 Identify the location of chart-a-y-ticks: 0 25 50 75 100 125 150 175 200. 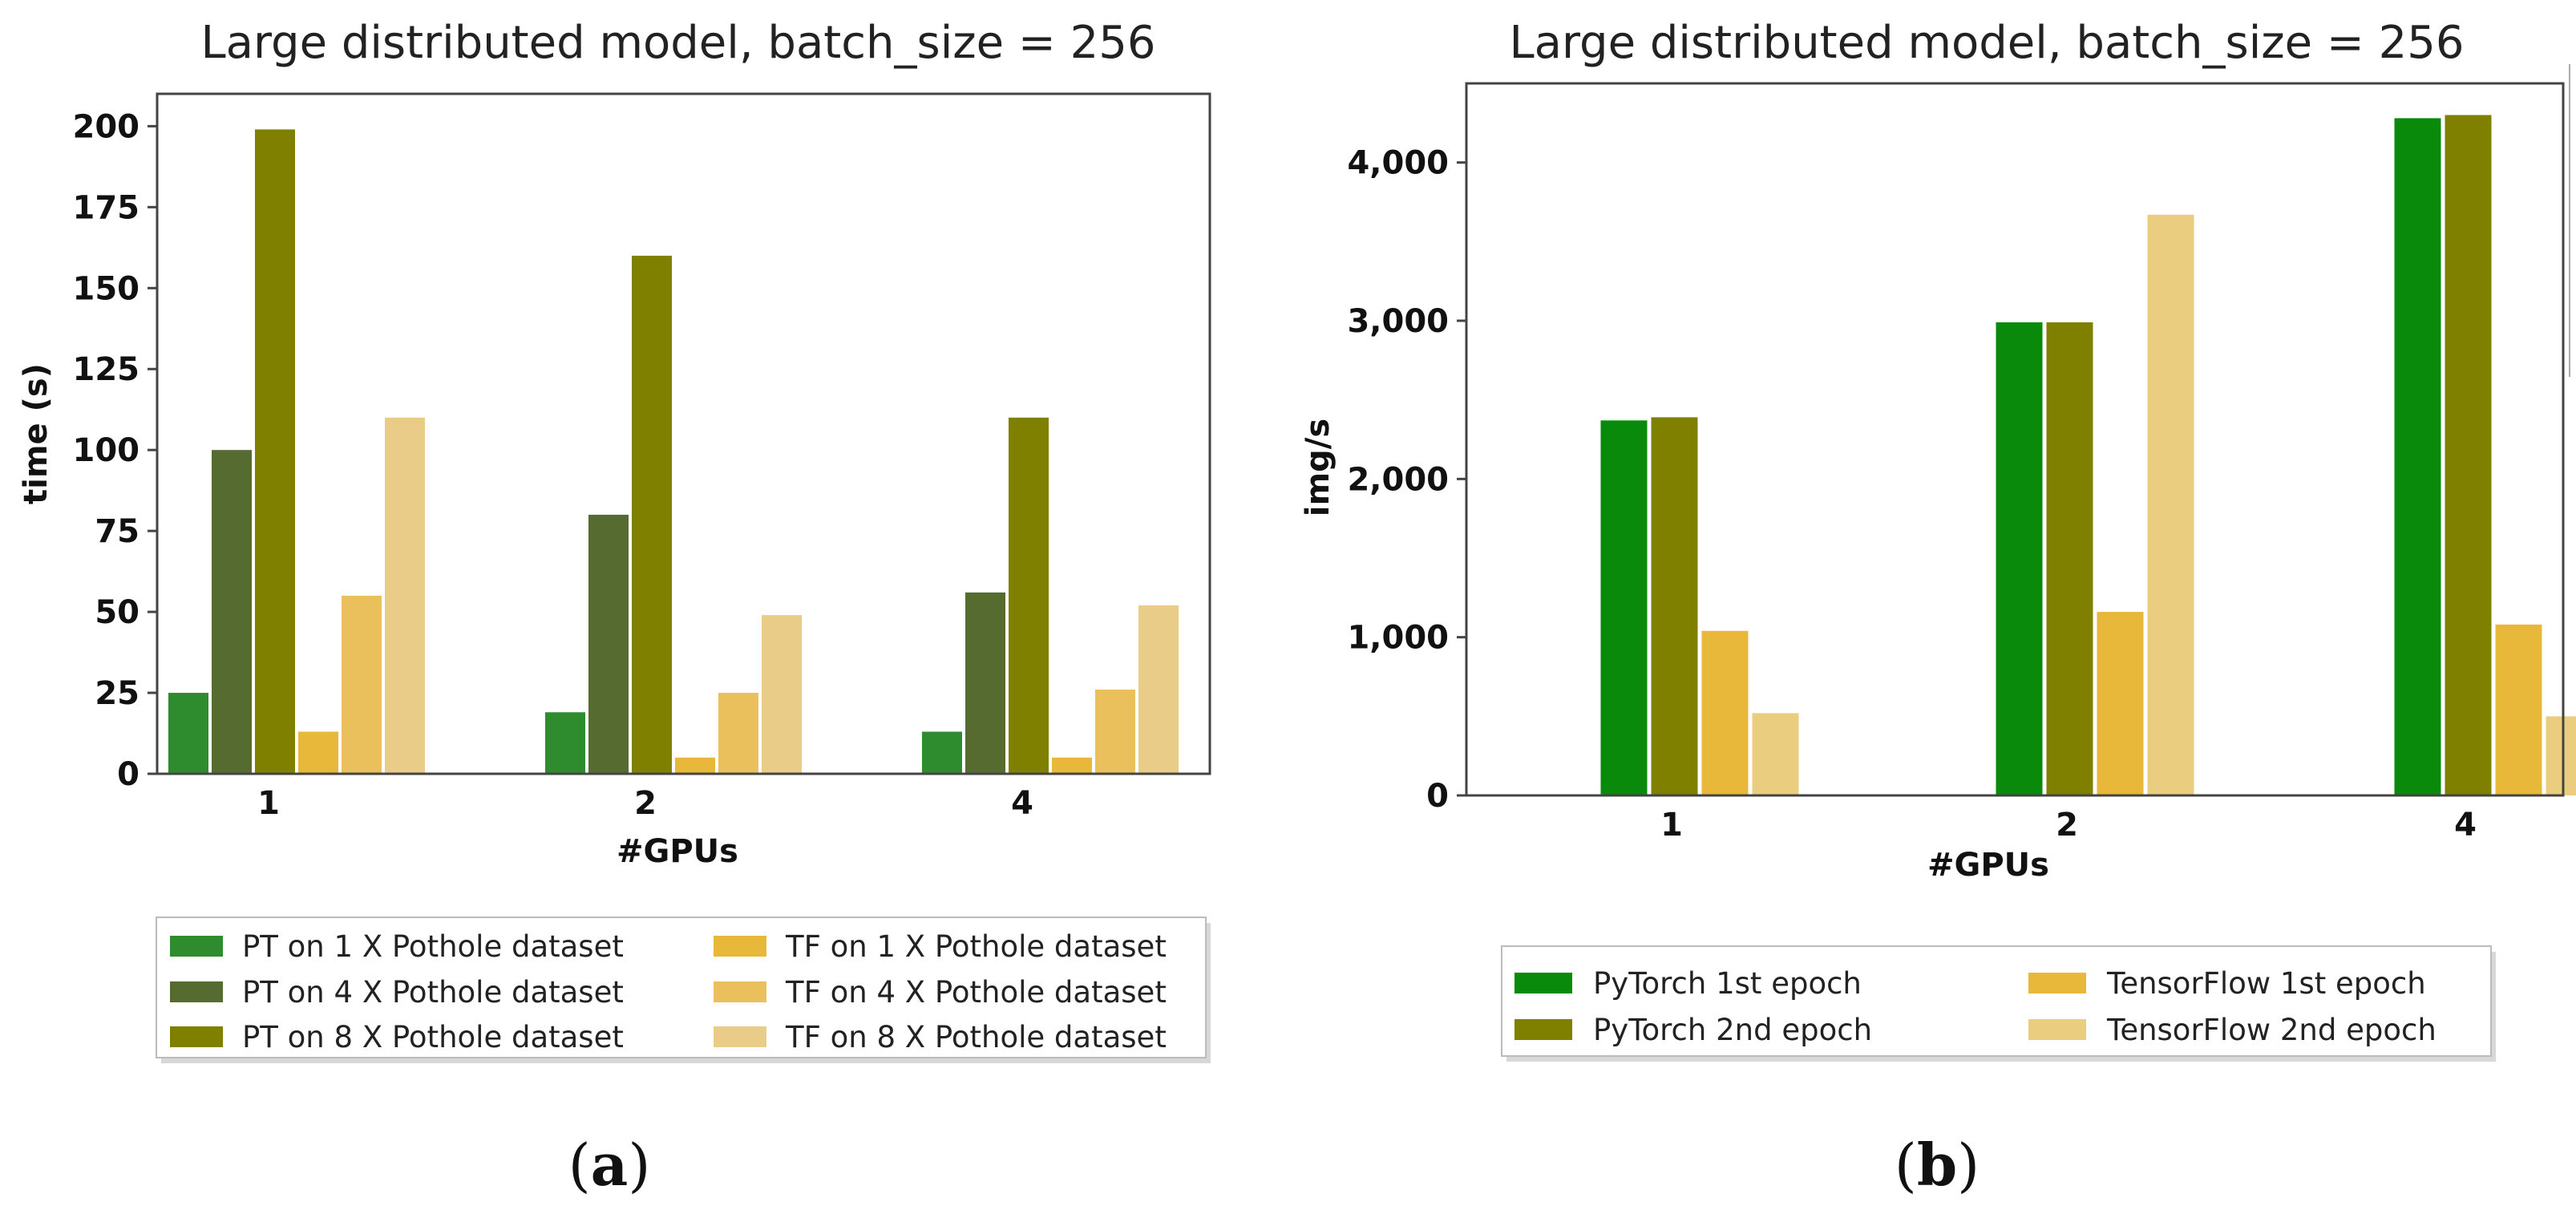
(115, 450).